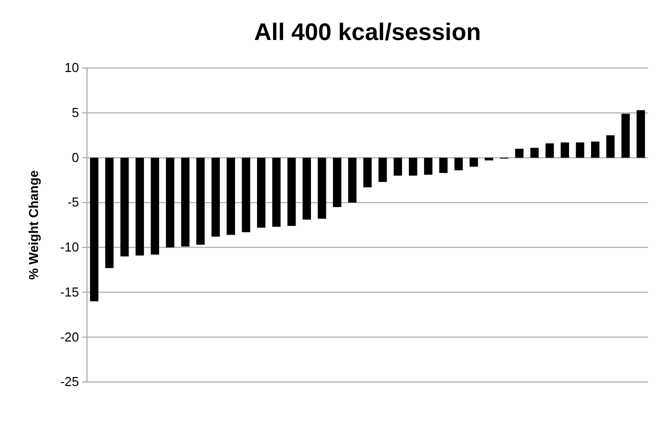 This screenshot has width=660, height=426. I want to click on y-tick-label: -10, so click(69, 247).